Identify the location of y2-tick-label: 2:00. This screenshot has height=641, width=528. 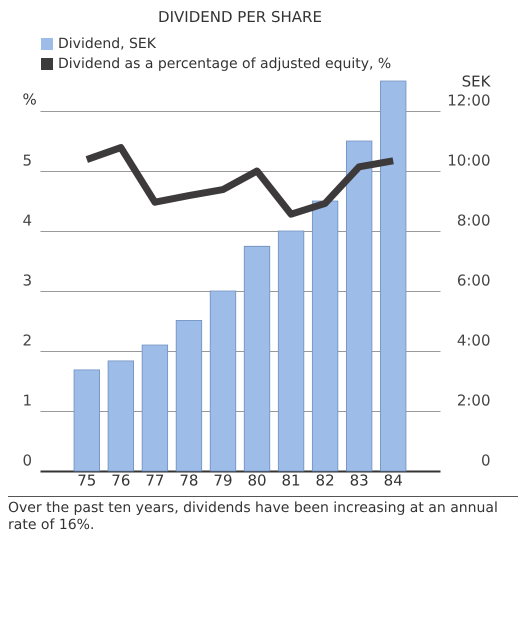
(473, 401).